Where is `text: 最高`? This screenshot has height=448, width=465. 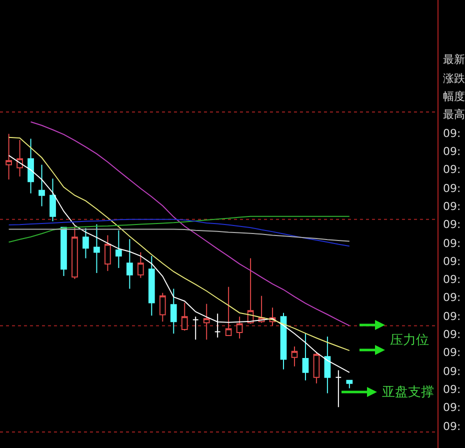 text: 最高 is located at coordinates (454, 114).